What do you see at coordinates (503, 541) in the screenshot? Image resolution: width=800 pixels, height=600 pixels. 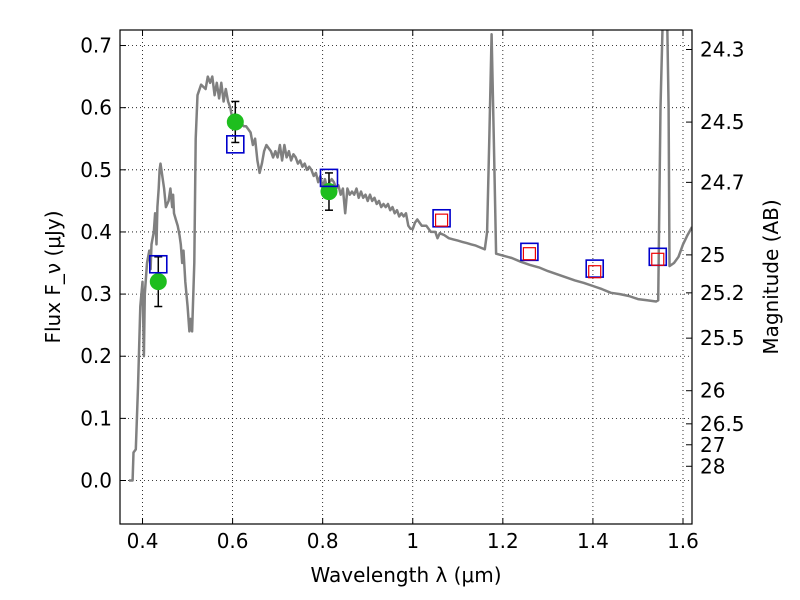 I see `x-tick-label: 1.2` at bounding box center [503, 541].